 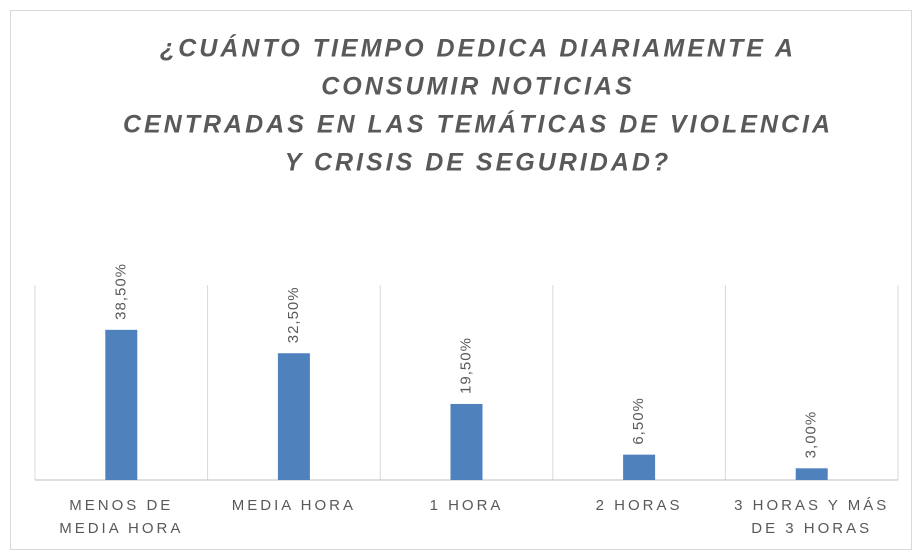 I want to click on data-label: 6,50%, so click(x=638, y=421).